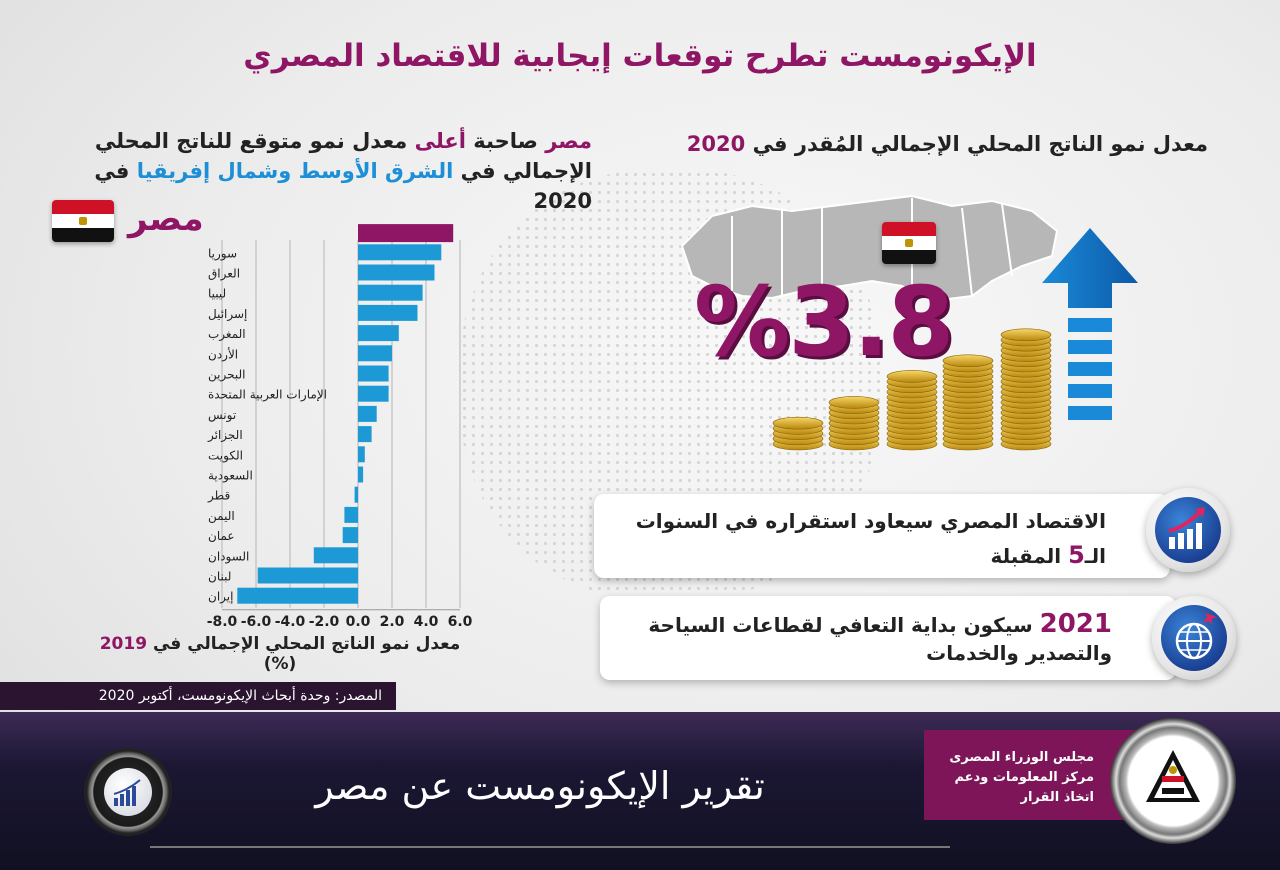 This screenshot has height=870, width=1280. What do you see at coordinates (220, 597) in the screenshot?
I see `category-label: إيران` at bounding box center [220, 597].